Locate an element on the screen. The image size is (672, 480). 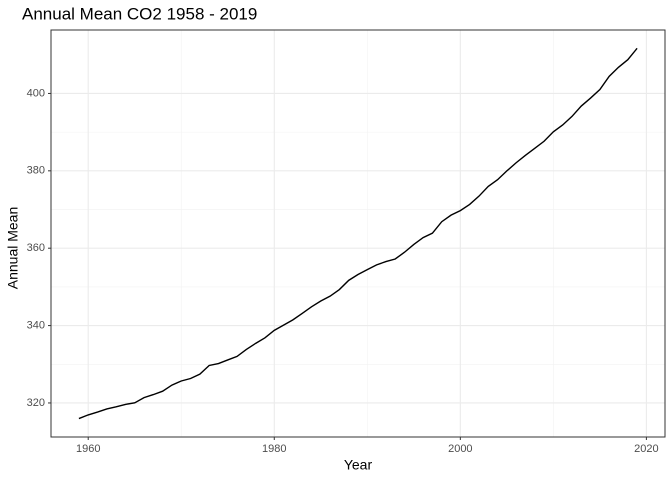
y-tick-label: 360 is located at coordinates (36, 248).